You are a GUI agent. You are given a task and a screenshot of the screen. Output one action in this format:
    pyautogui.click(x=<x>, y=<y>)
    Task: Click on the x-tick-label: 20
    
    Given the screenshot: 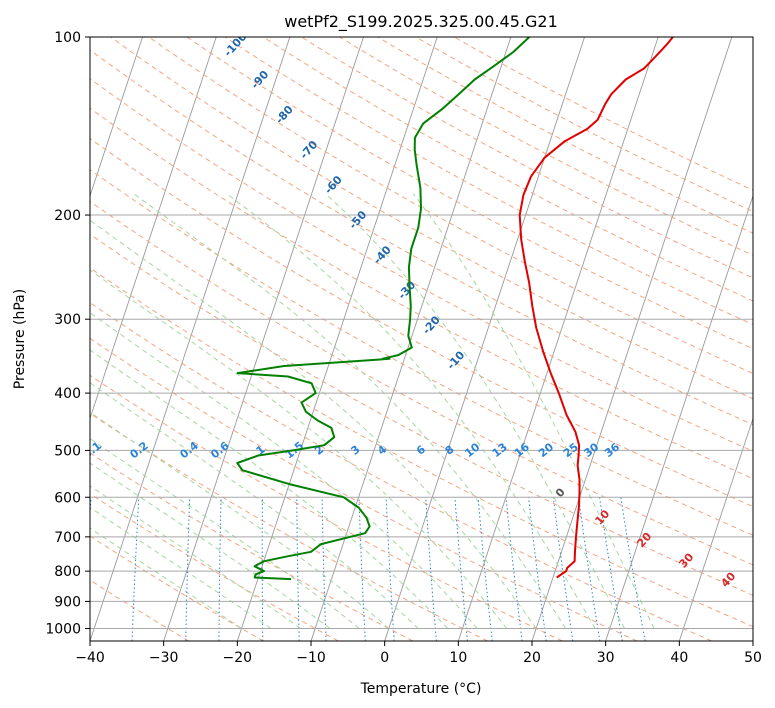 What is the action you would take?
    pyautogui.click(x=532, y=658)
    